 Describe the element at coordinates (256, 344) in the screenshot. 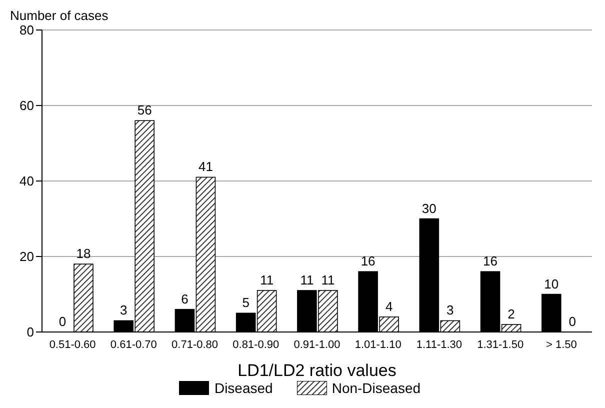

I see `x-tick-label: 0.81-0.90` at that location.